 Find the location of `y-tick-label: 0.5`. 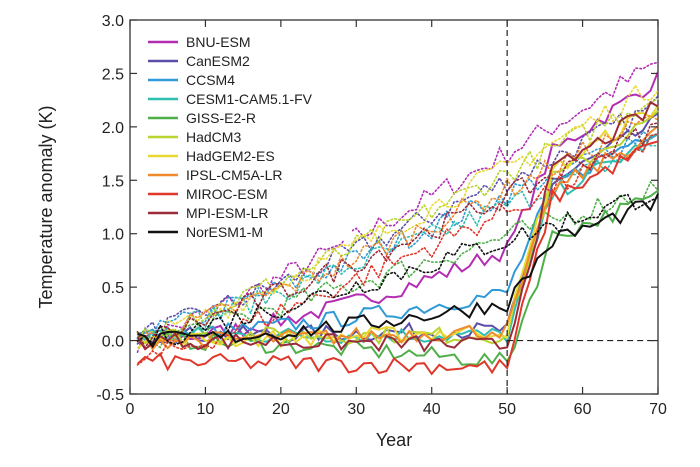

y-tick-label: 0.5 is located at coordinates (113, 288).